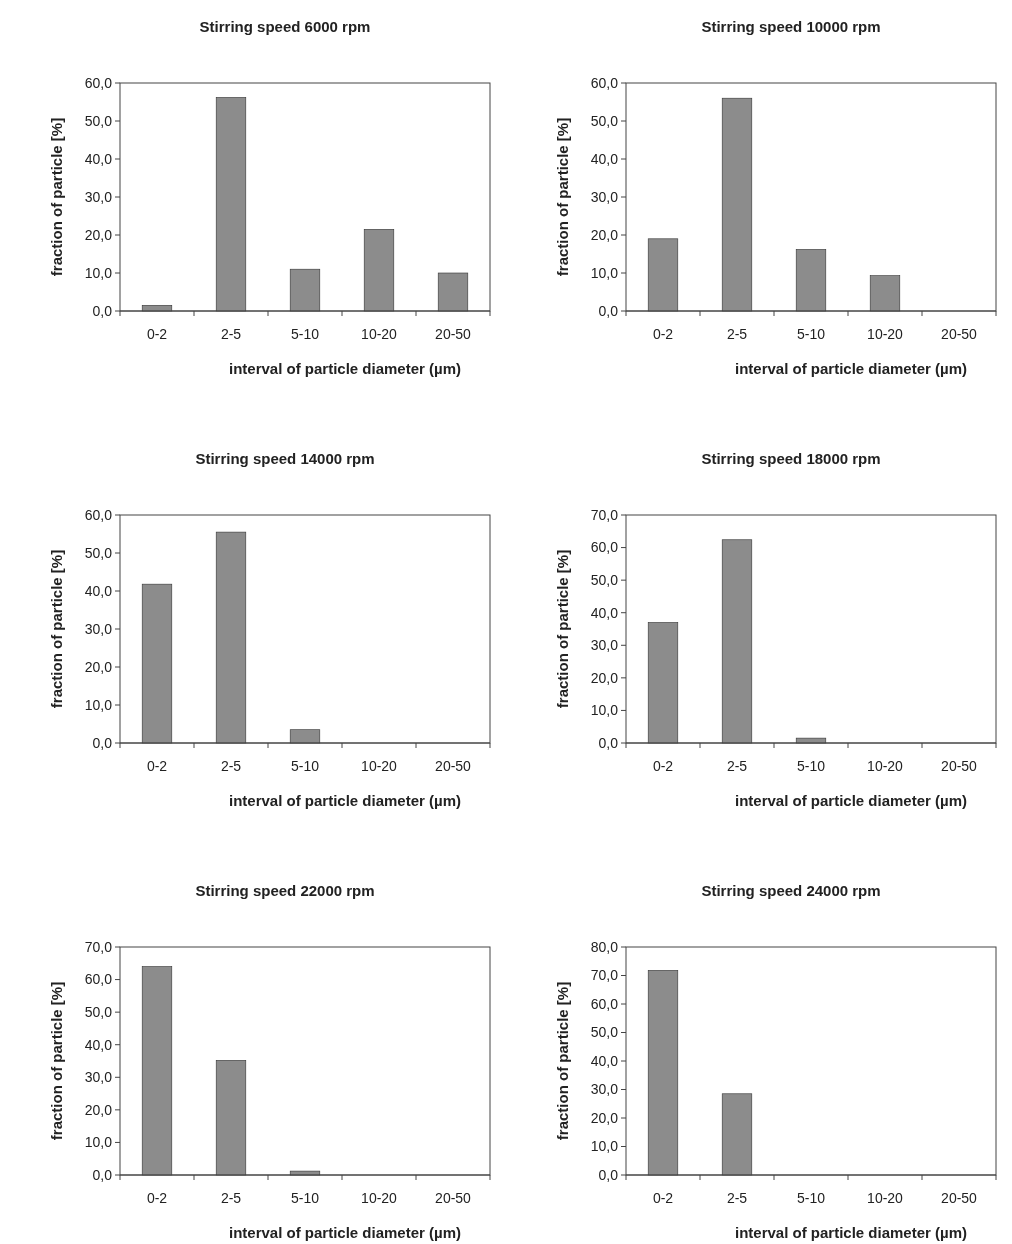  What do you see at coordinates (791, 890) in the screenshot?
I see `chart-title: Stirring speed 24000 rpm` at bounding box center [791, 890].